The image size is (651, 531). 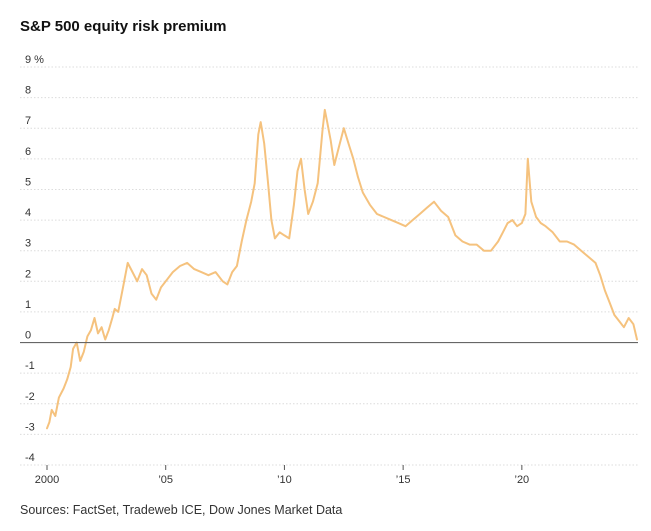 What do you see at coordinates (28, 305) in the screenshot?
I see `y-tick-label: 1` at bounding box center [28, 305].